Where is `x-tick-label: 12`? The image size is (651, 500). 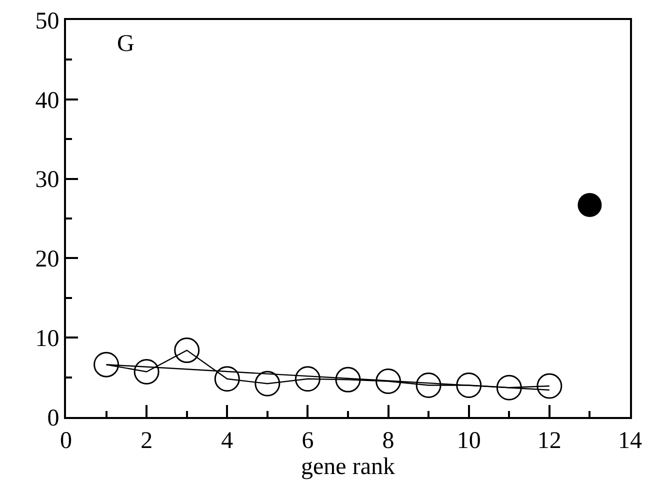 x-tick-label: 12 is located at coordinates (549, 441).